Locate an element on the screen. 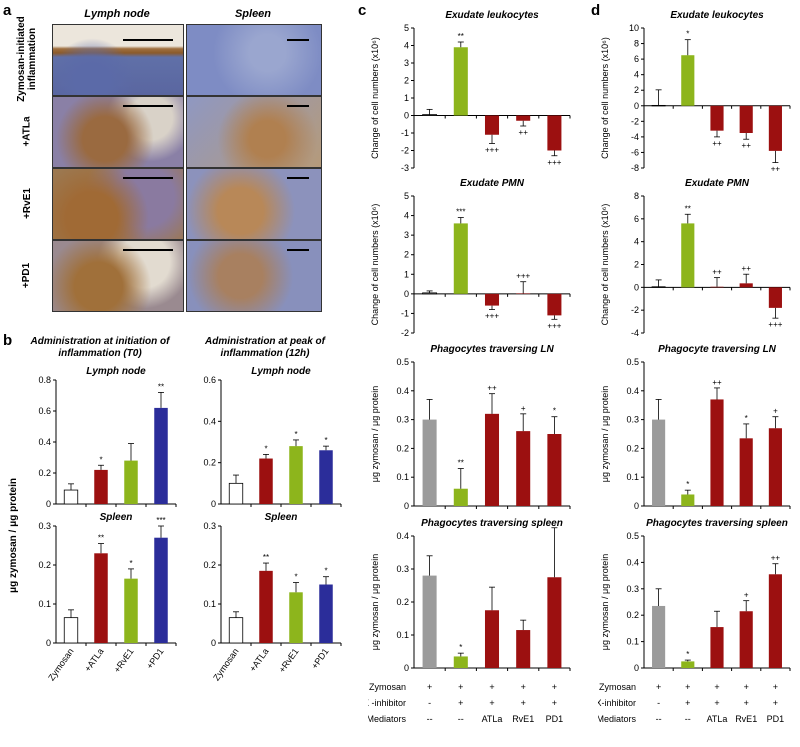  row-label-pd1-text: +PD1 is located at coordinates (27, 275).